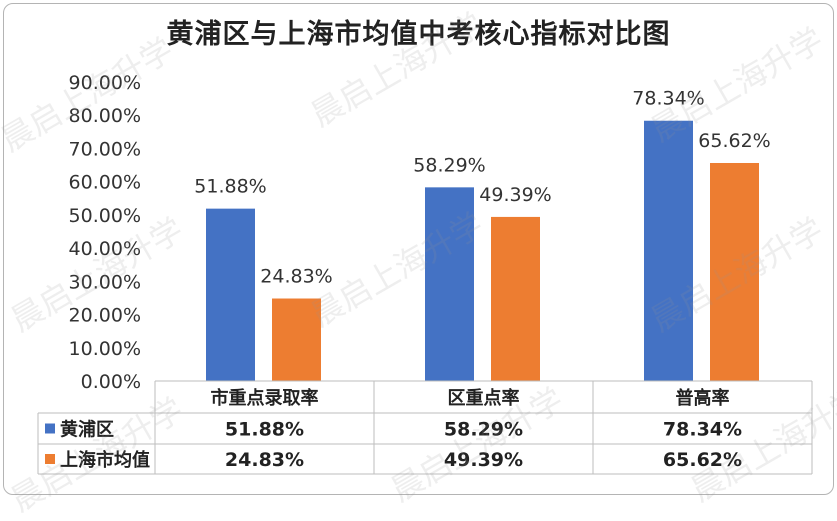  I want to click on y-tick-label: 60.00%, so click(105, 183).